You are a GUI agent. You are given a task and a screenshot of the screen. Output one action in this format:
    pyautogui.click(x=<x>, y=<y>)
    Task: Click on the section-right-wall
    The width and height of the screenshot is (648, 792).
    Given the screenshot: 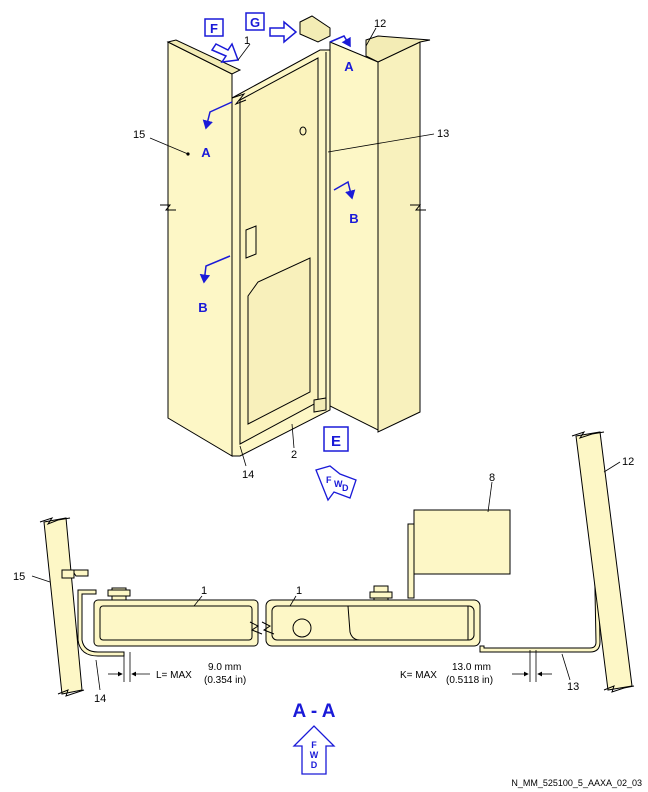 What is the action you would take?
    pyautogui.click(x=603, y=562)
    